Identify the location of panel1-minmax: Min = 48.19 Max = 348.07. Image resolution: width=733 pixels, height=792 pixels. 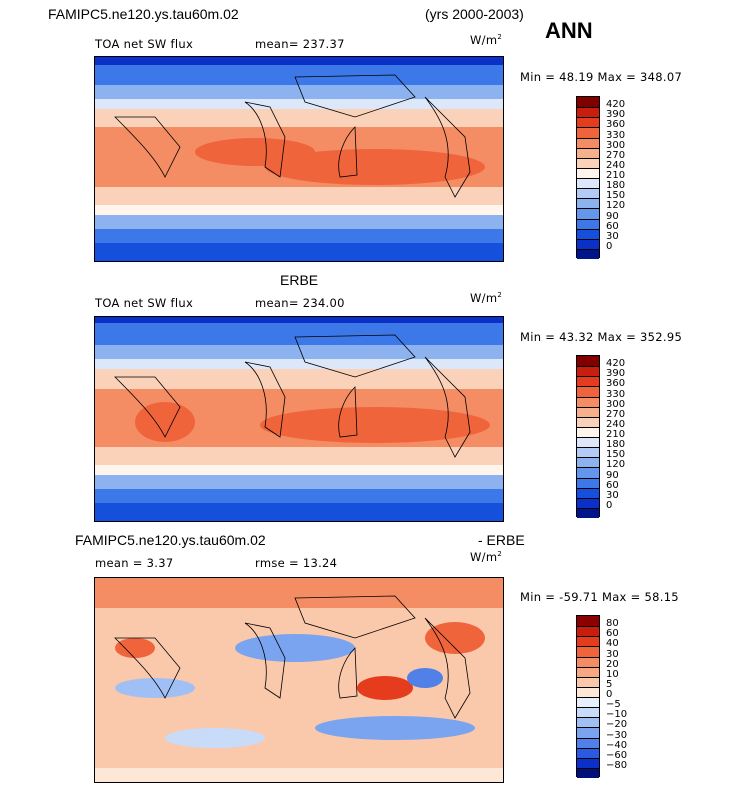
(601, 77).